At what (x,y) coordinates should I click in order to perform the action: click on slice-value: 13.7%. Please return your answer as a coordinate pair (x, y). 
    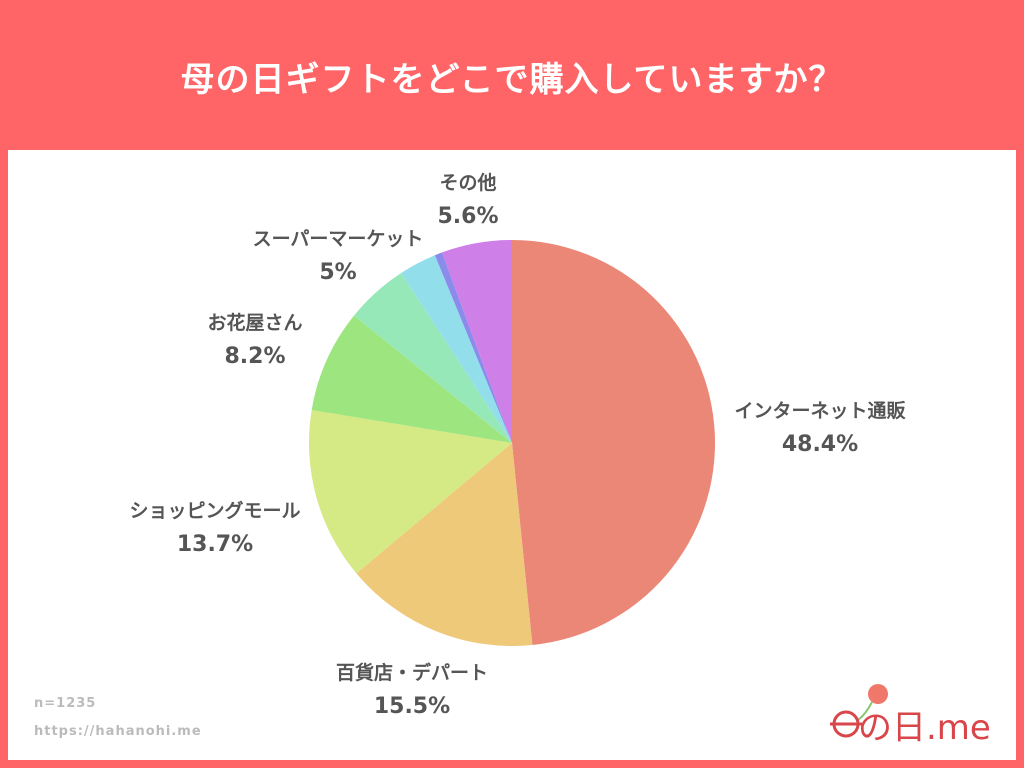
    Looking at the image, I should click on (215, 544).